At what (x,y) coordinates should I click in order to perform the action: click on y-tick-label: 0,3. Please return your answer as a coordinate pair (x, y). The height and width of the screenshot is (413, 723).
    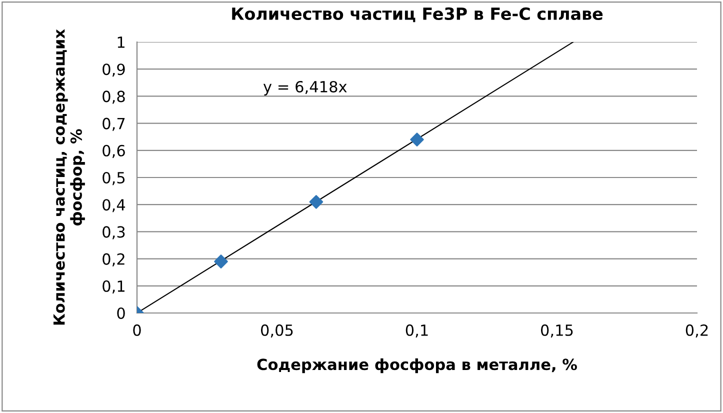
    Looking at the image, I should click on (113, 233).